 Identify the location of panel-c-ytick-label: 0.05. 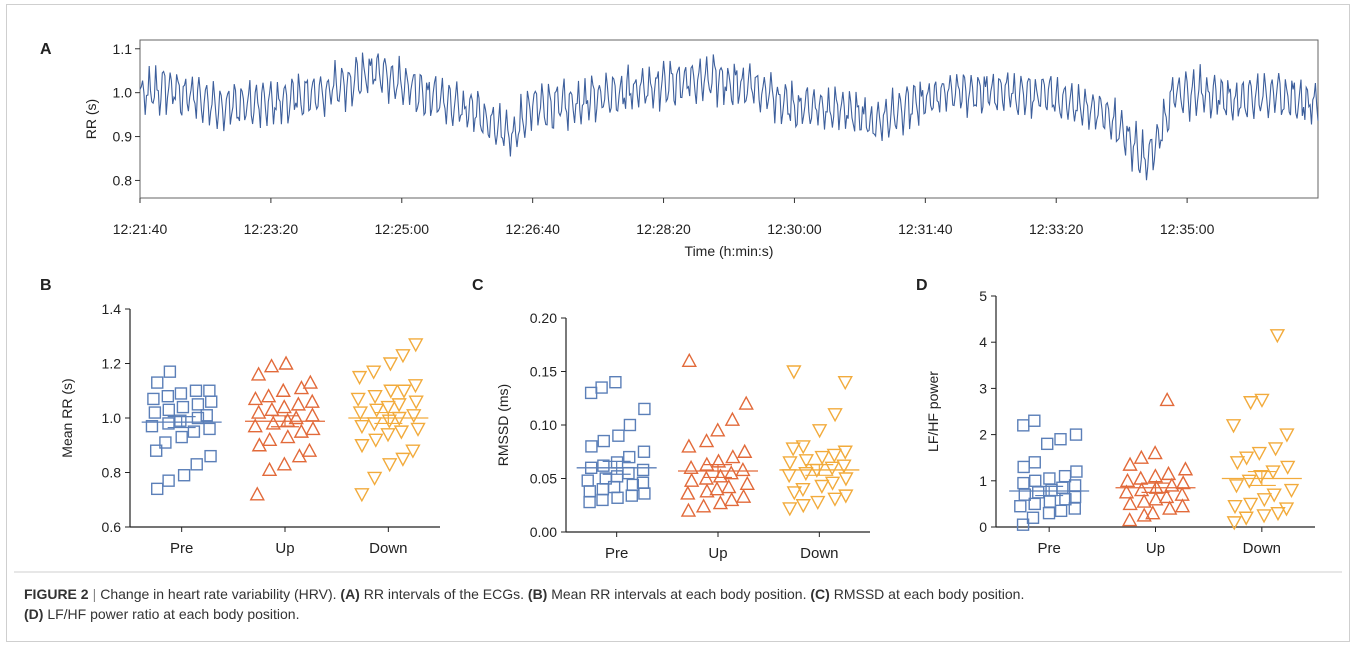
(543, 479).